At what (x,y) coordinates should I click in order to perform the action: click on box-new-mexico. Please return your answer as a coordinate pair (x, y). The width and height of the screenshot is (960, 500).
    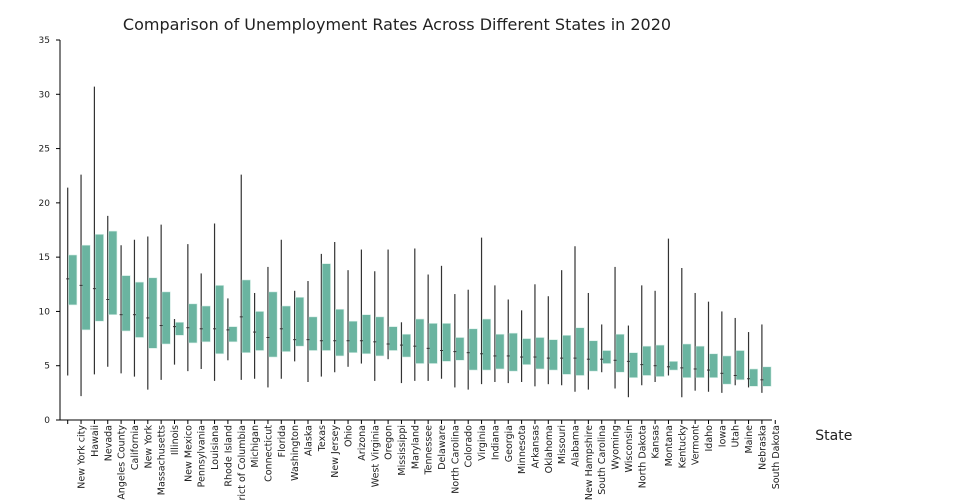
    Looking at the image, I should click on (179, 342).